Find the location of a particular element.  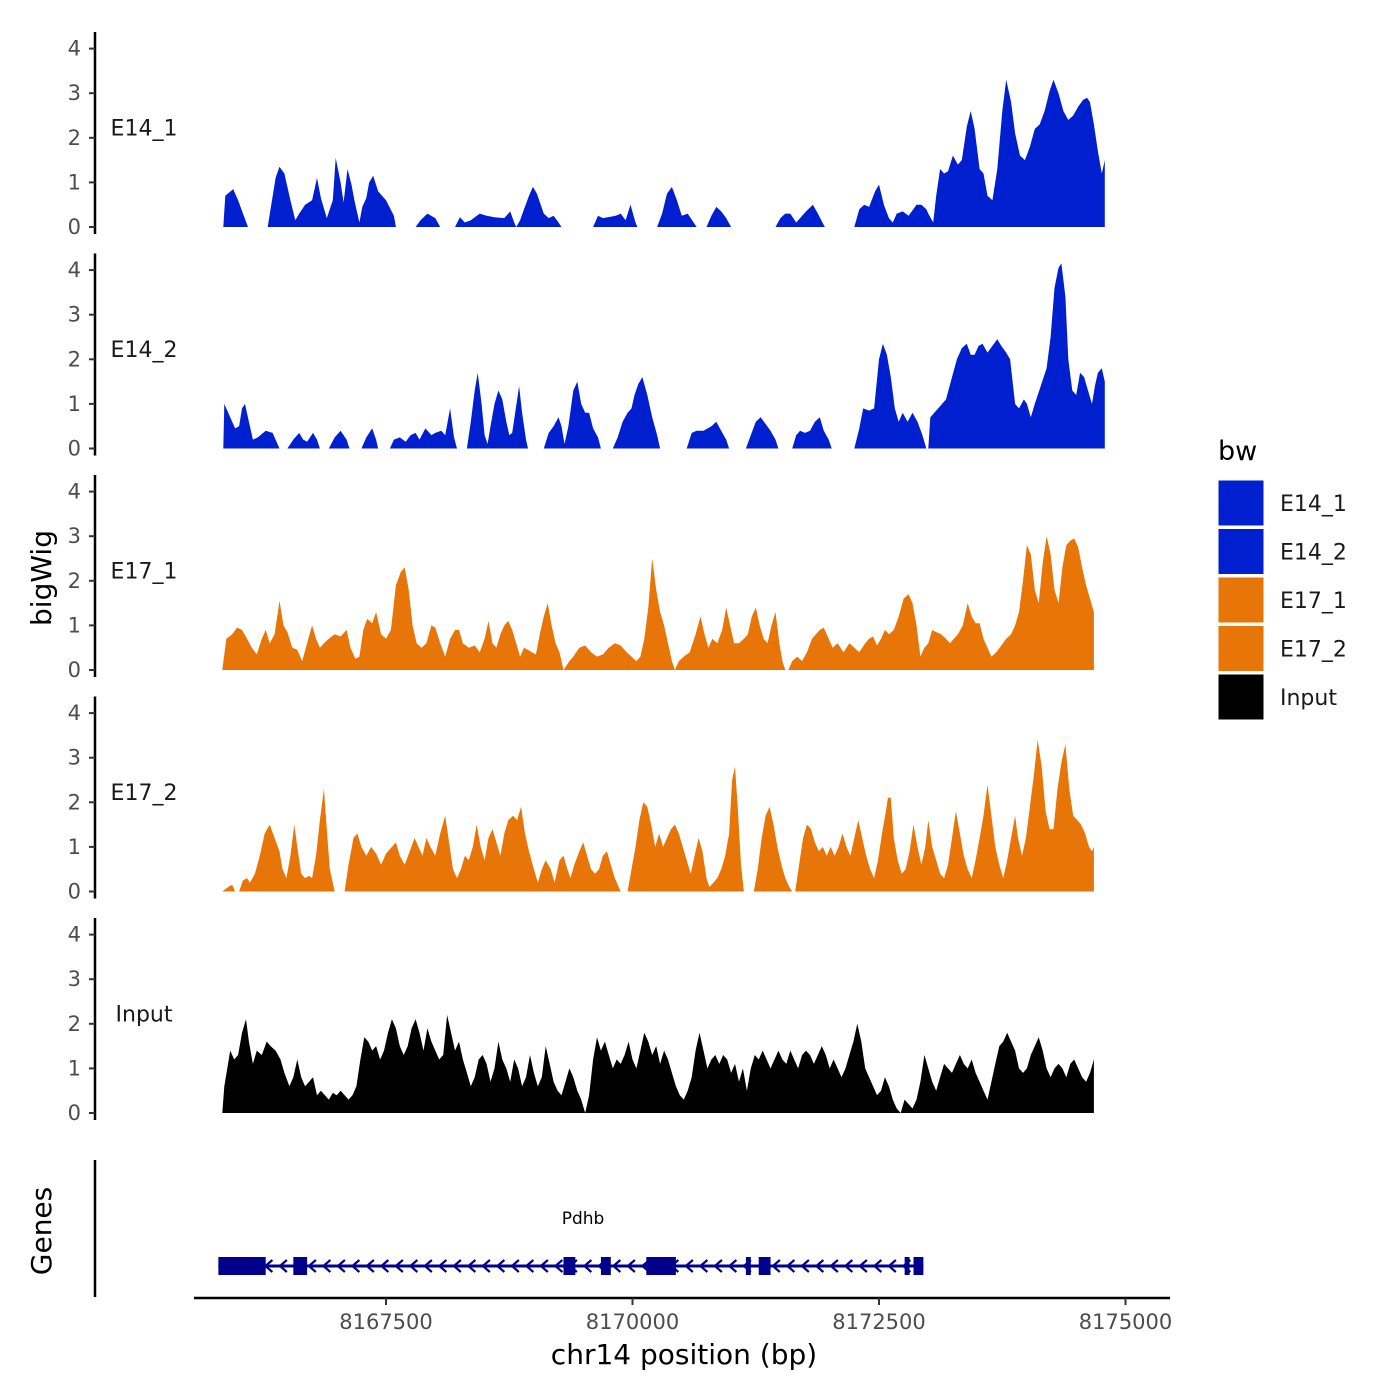

y-axis-title: bigWig is located at coordinates (41, 578).